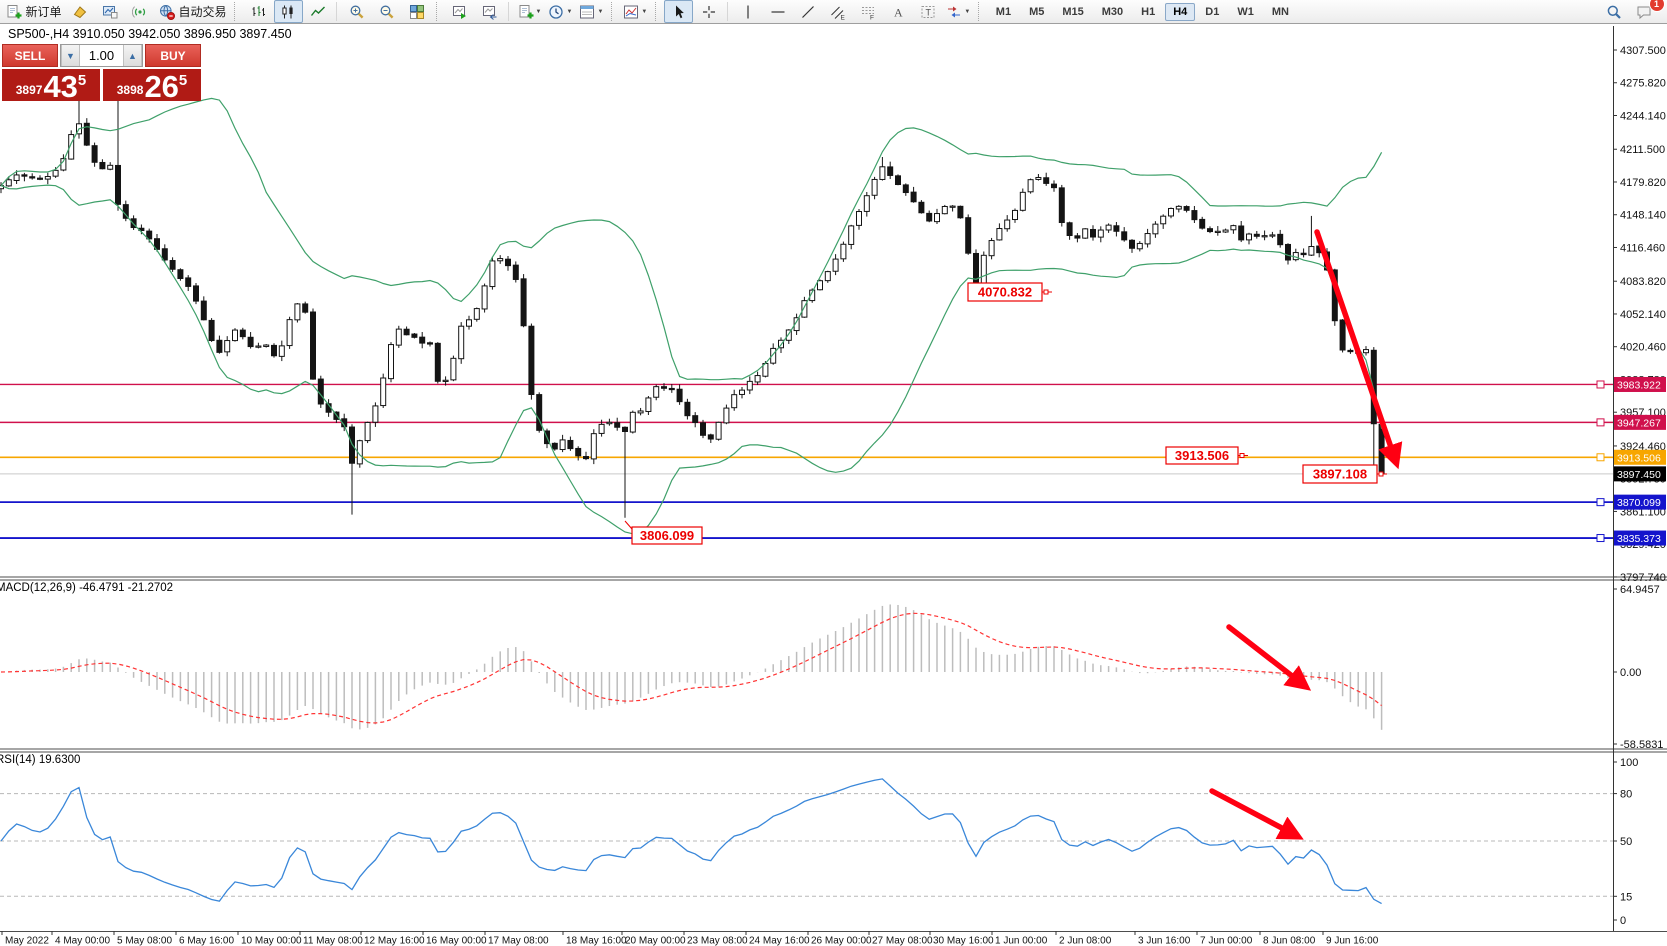 This screenshot has height=946, width=1667. What do you see at coordinates (1639, 385) in the screenshot?
I see `svg-text: 3983.922` at bounding box center [1639, 385].